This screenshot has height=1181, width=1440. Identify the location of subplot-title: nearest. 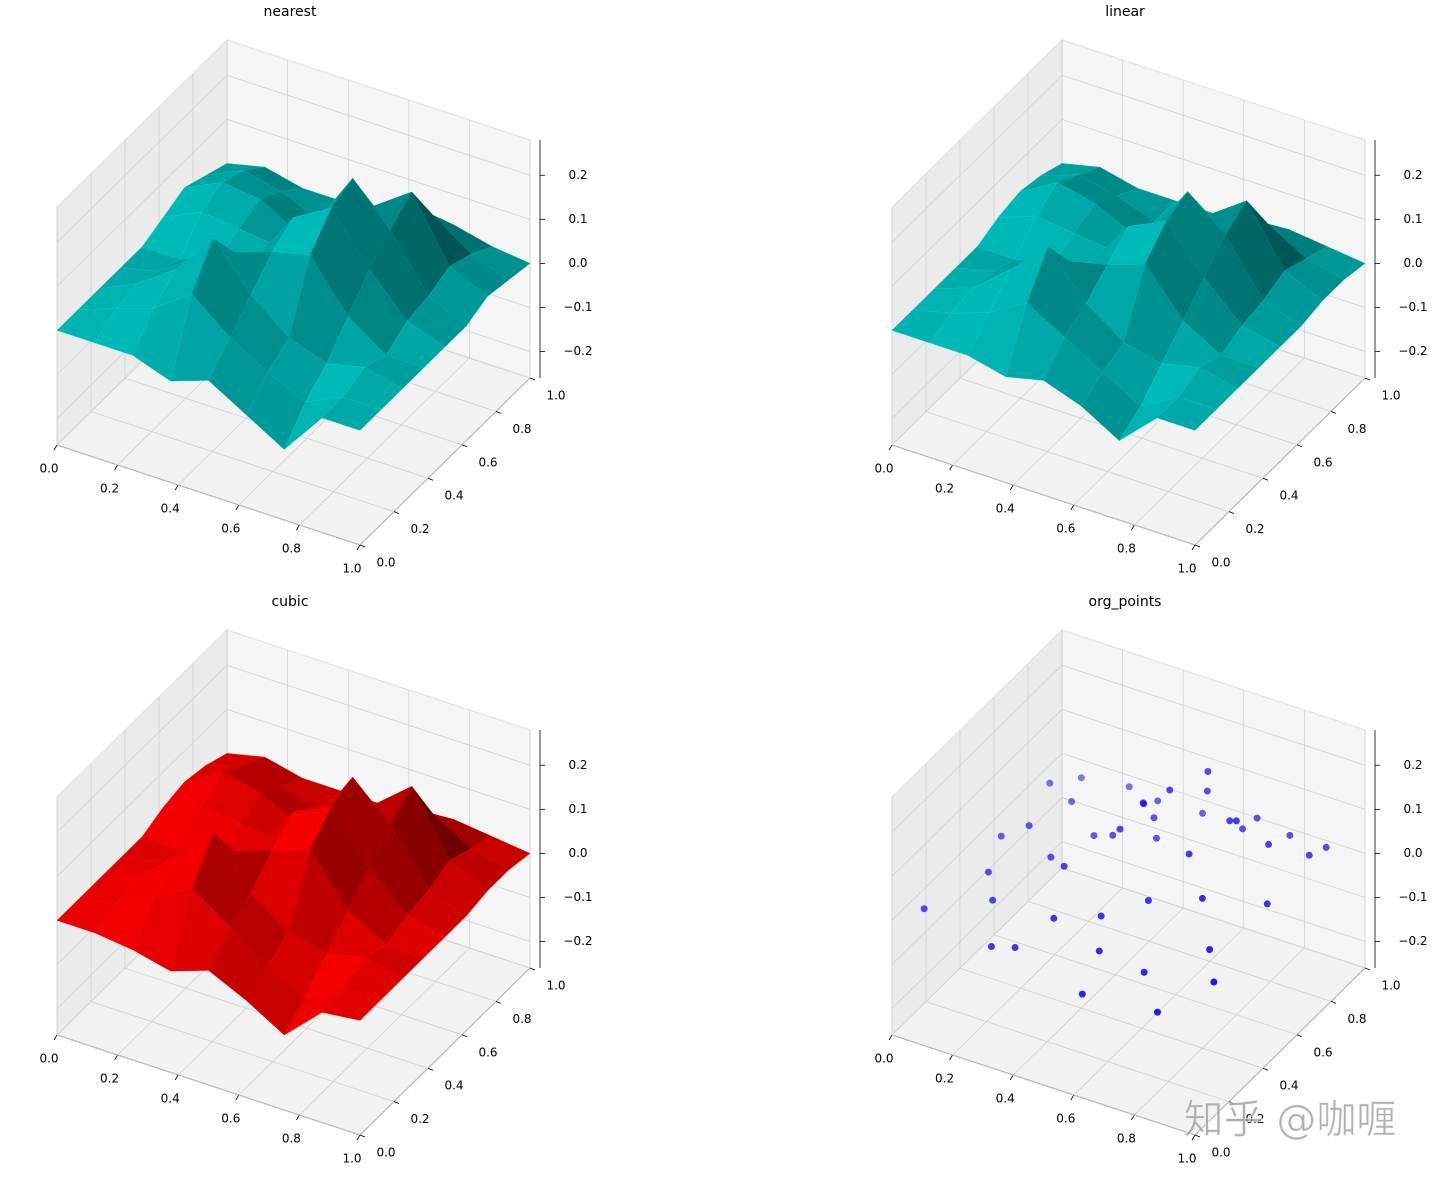
(290, 12).